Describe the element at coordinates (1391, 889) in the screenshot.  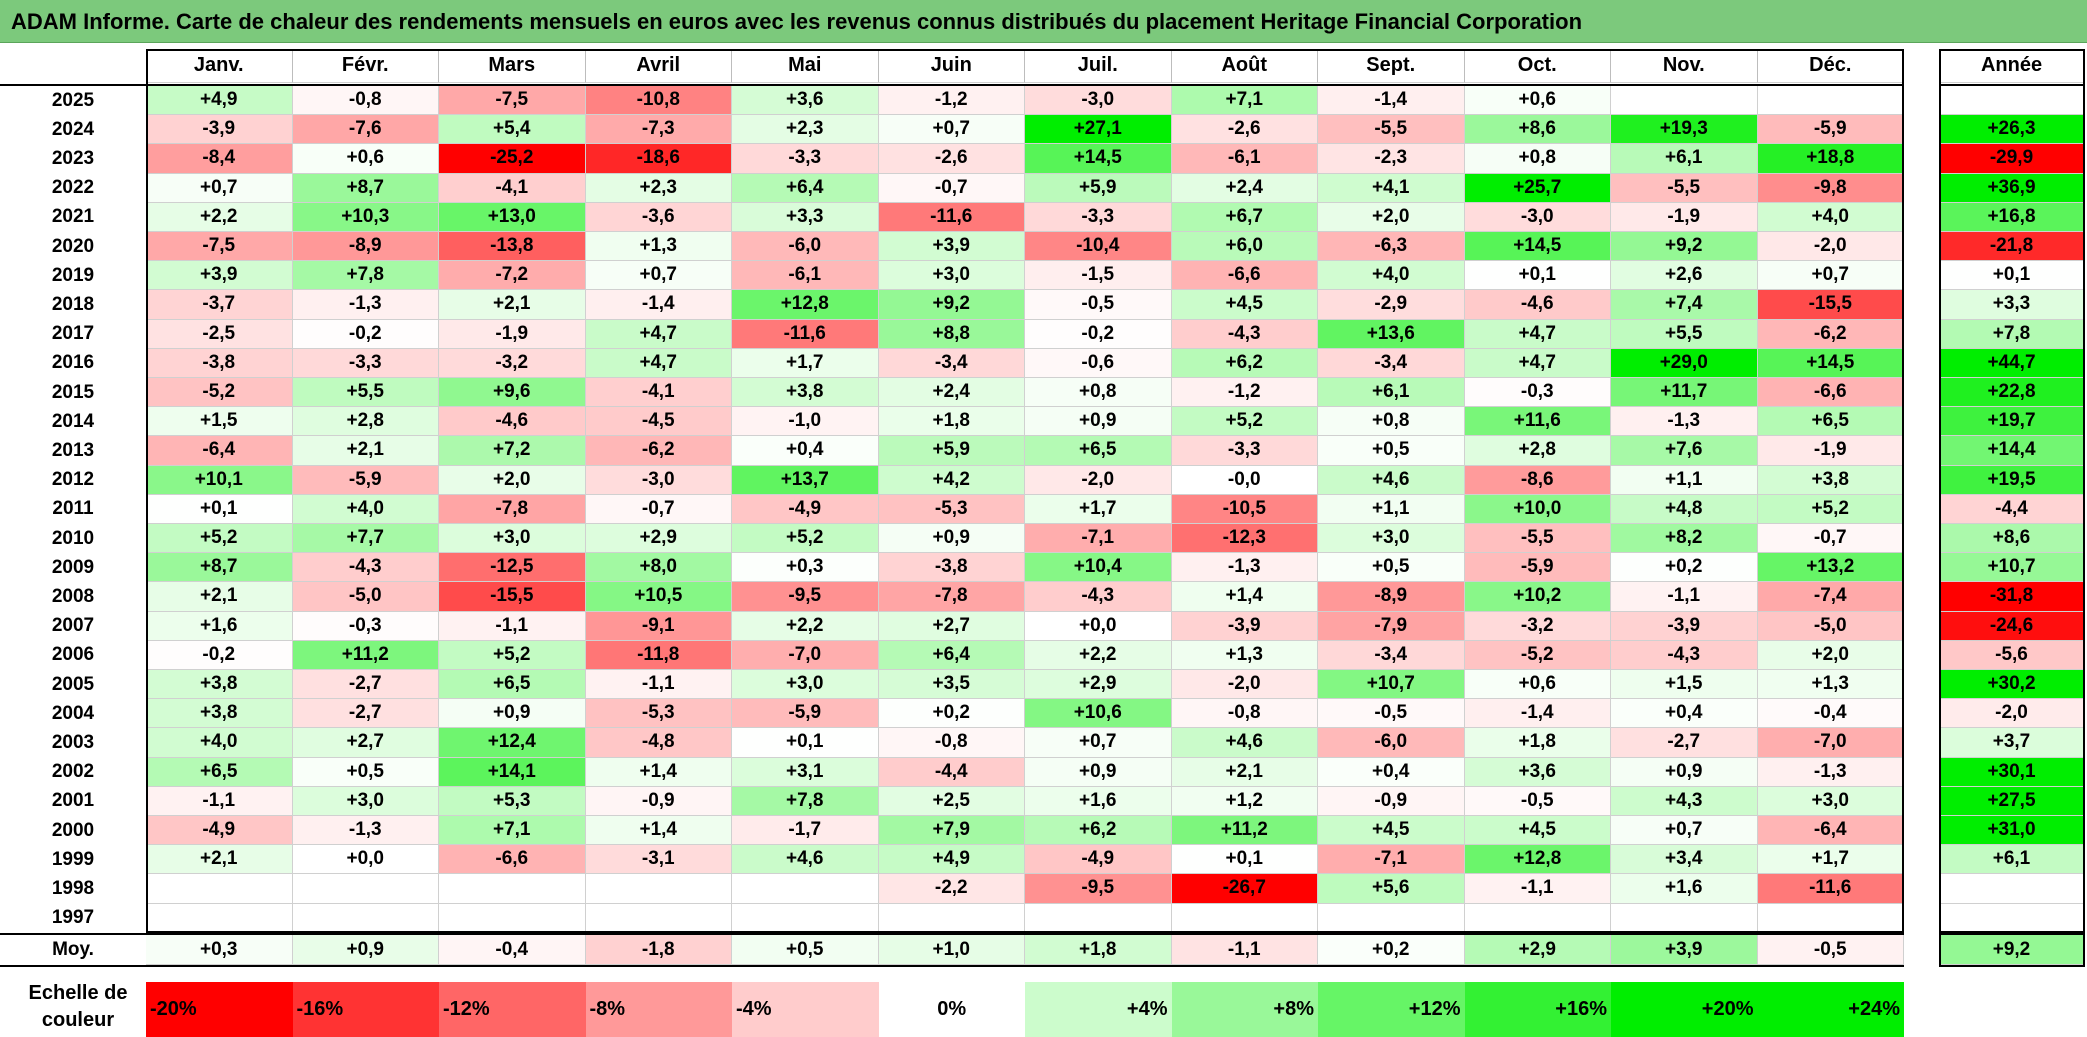
I see `heatmap-cell: +5,6` at that location.